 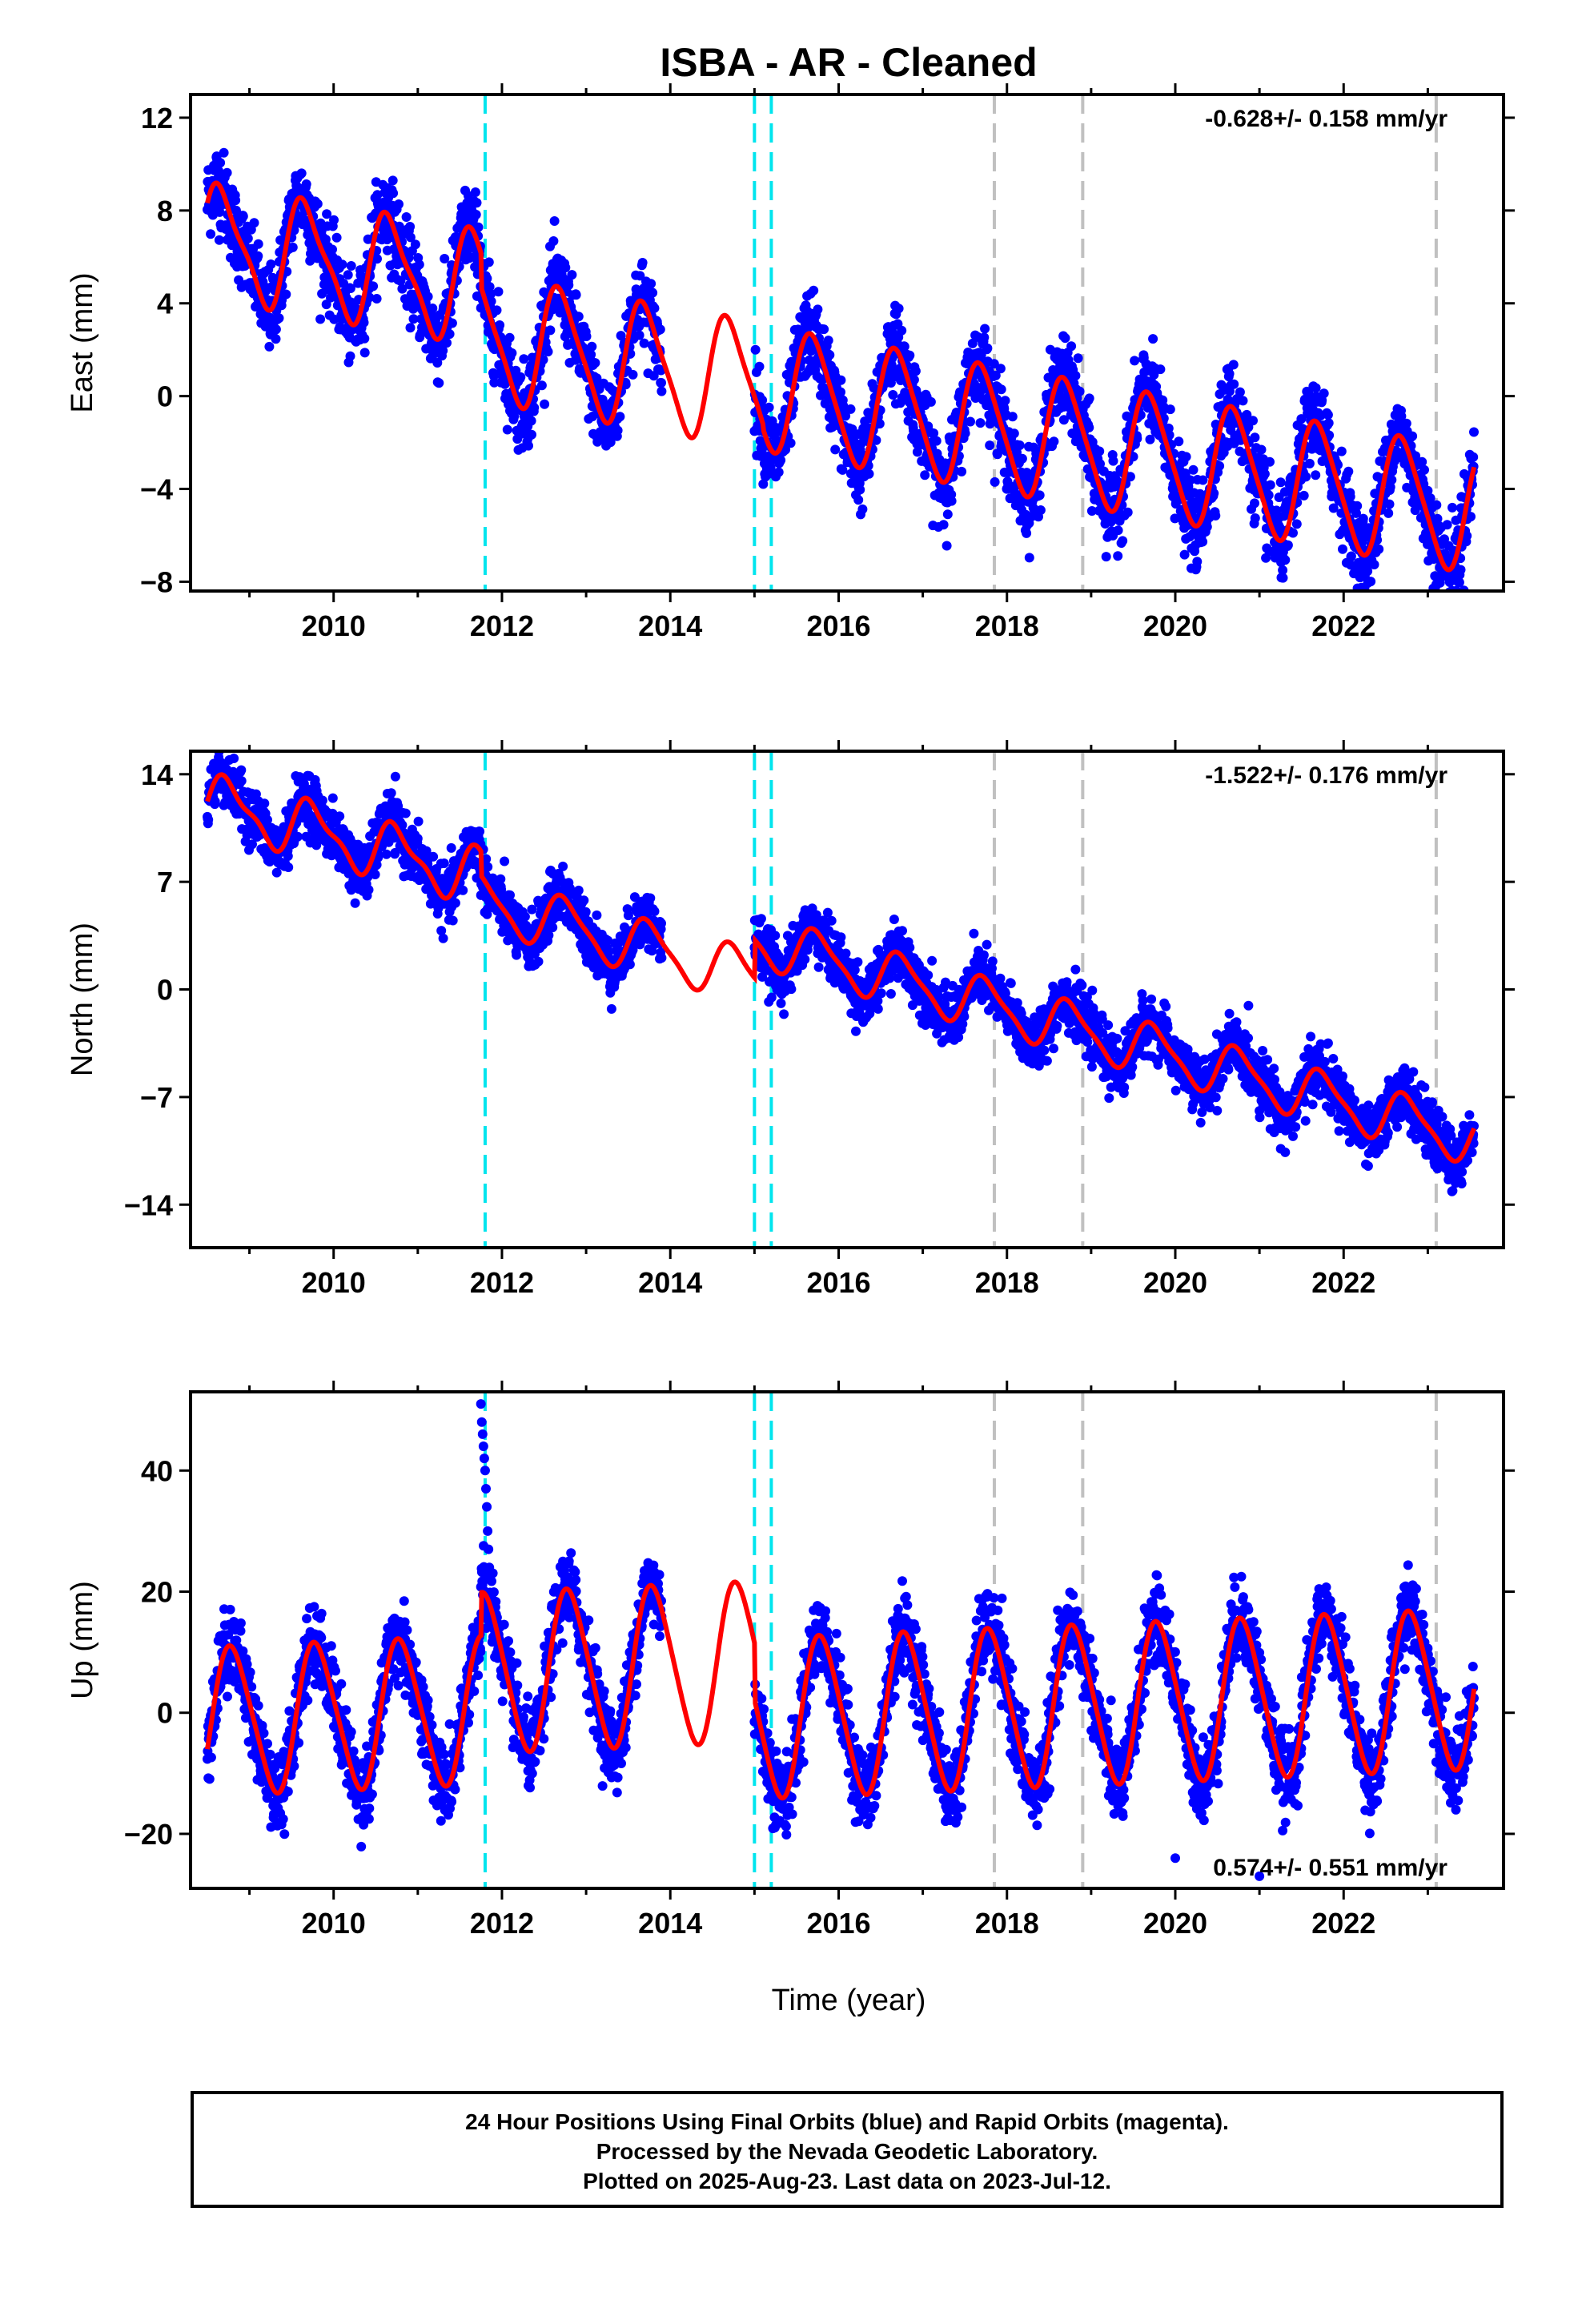 I want to click on figure-title: ISBA - AR - Cleaned, so click(x=848, y=62).